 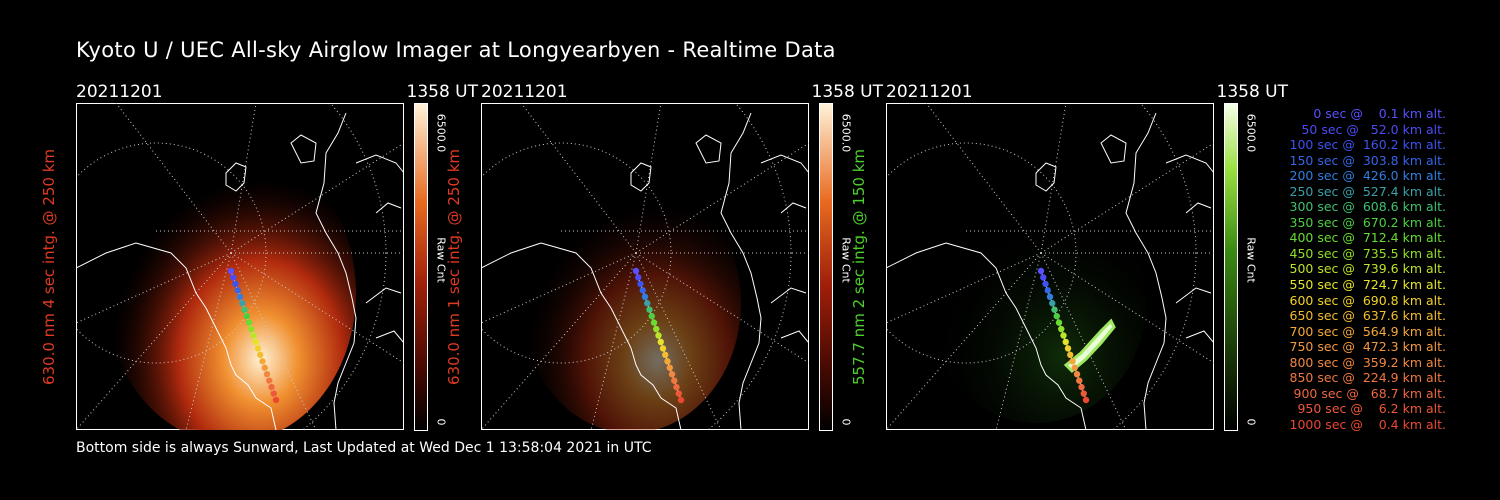 What do you see at coordinates (1369, 409) in the screenshot?
I see `legend-row: 950 sec @ 6.2 km alt.` at bounding box center [1369, 409].